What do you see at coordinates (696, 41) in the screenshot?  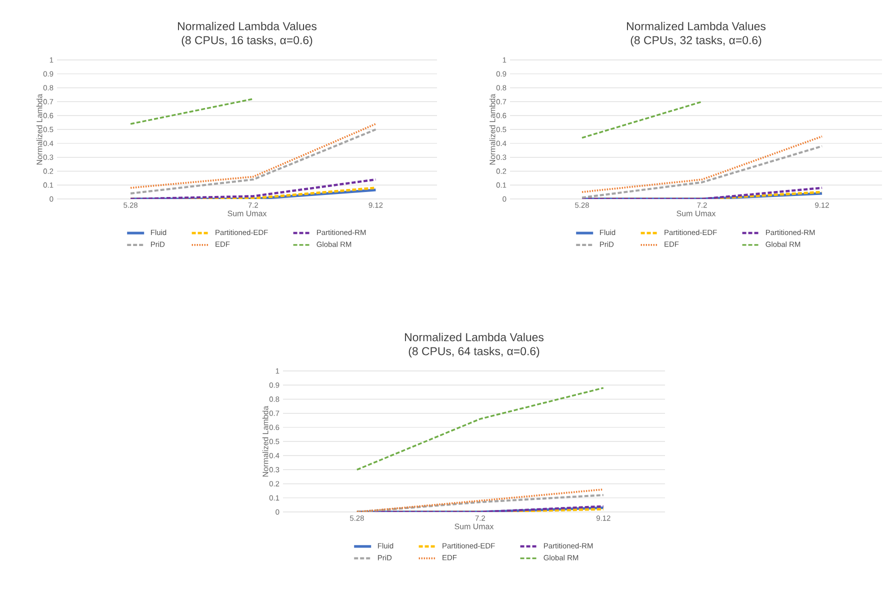 I see `chart-subtitle: (8 CPUs, 32 tasks, α=0.6)` at bounding box center [696, 41].